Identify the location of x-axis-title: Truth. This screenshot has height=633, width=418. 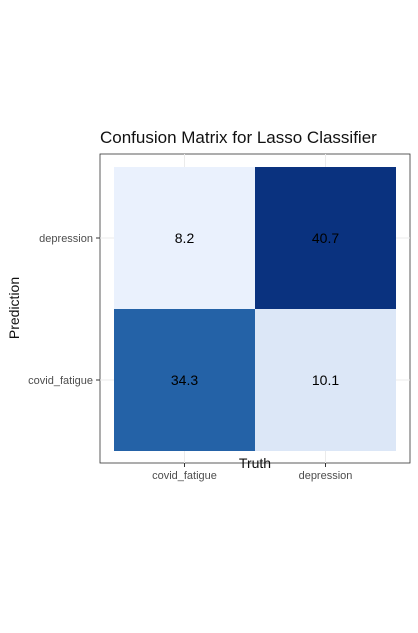
(255, 463).